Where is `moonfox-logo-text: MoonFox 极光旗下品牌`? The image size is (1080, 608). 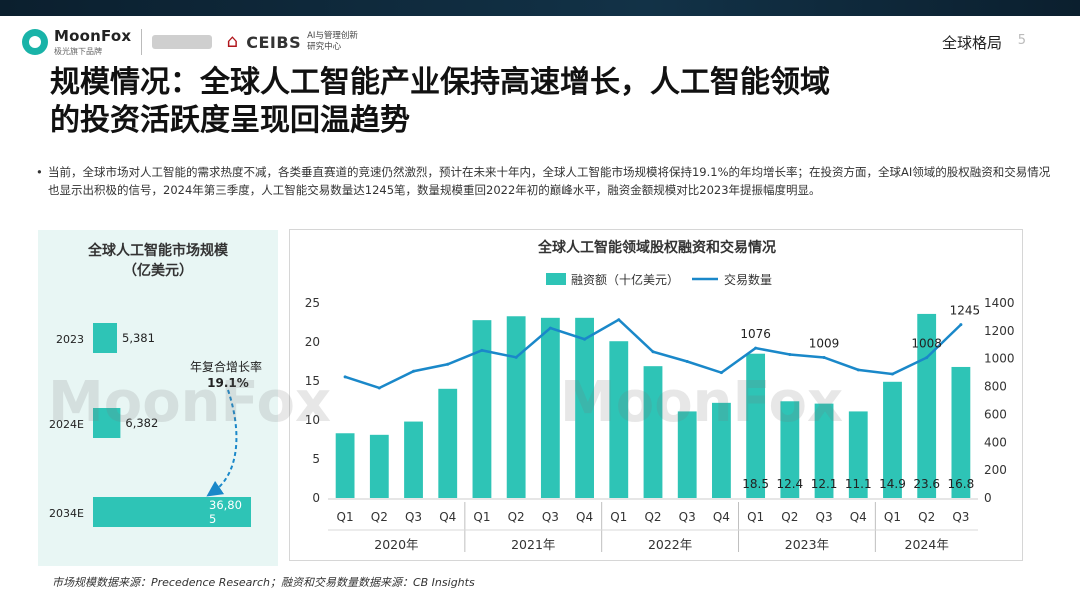
moonfox-logo-text: MoonFox 极光旗下品牌 is located at coordinates (92, 42).